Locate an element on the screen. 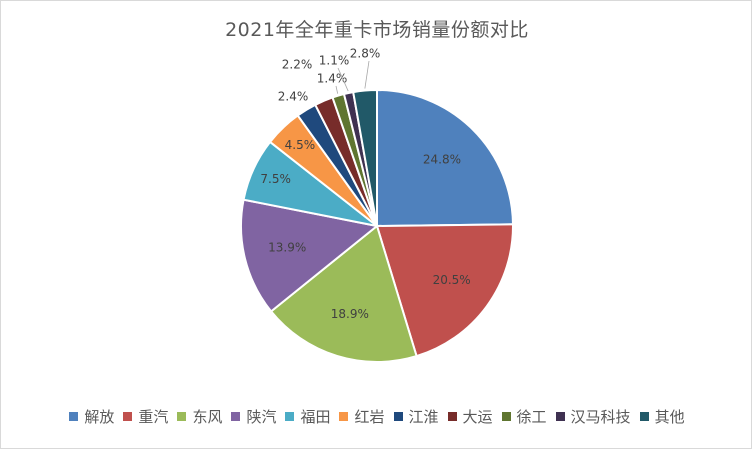  data-label: 4.5% is located at coordinates (300, 145).